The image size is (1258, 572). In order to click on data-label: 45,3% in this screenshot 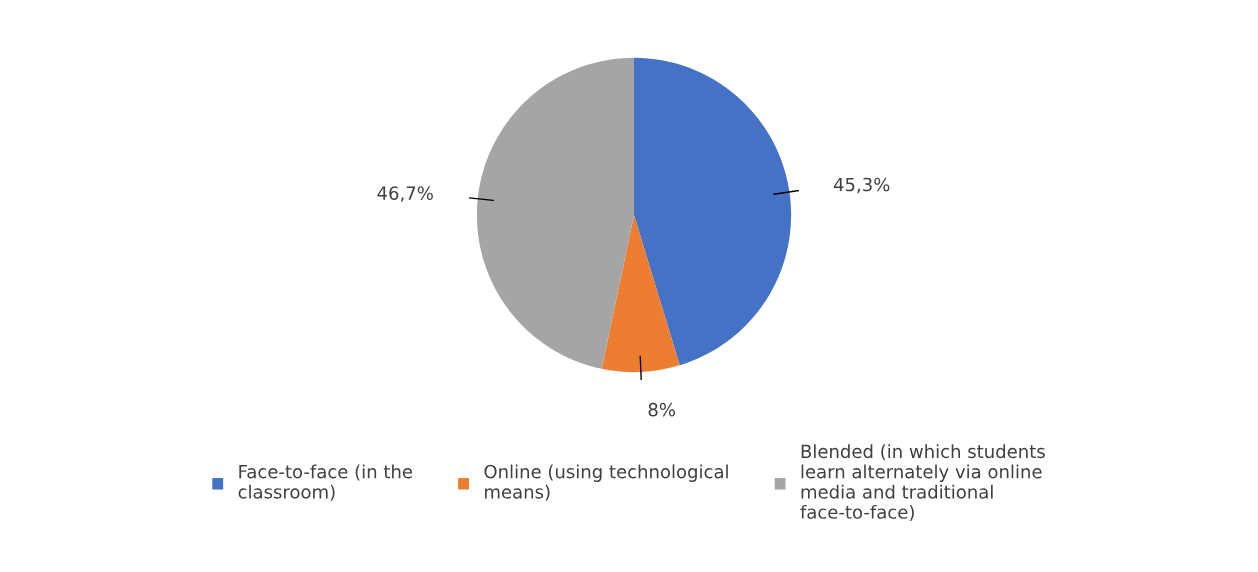, I will do `click(861, 185)`.